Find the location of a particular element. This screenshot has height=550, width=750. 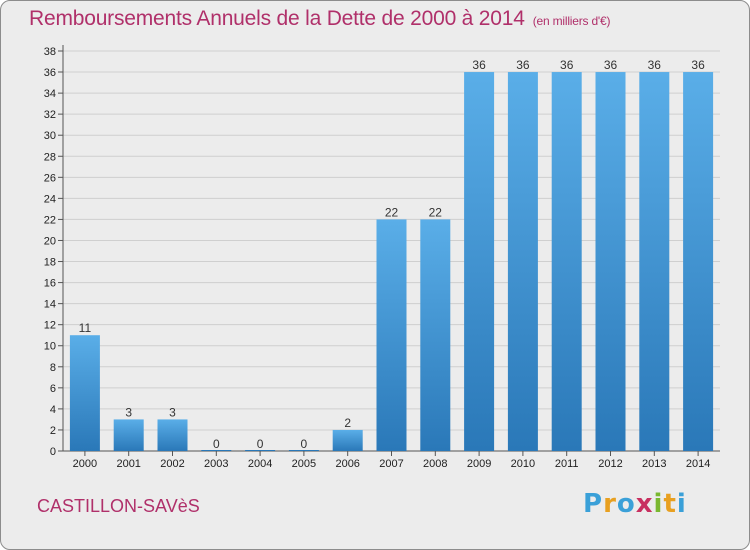

y-tick-label: 20 is located at coordinates (50, 241).